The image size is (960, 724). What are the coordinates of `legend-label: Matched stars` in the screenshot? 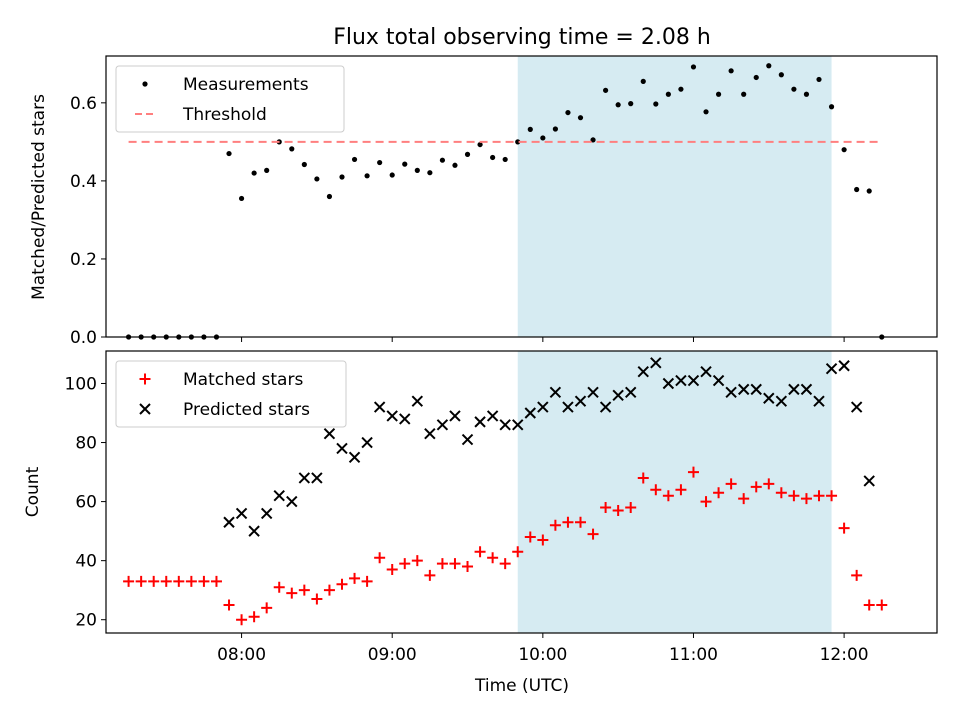 It's located at (243, 380).